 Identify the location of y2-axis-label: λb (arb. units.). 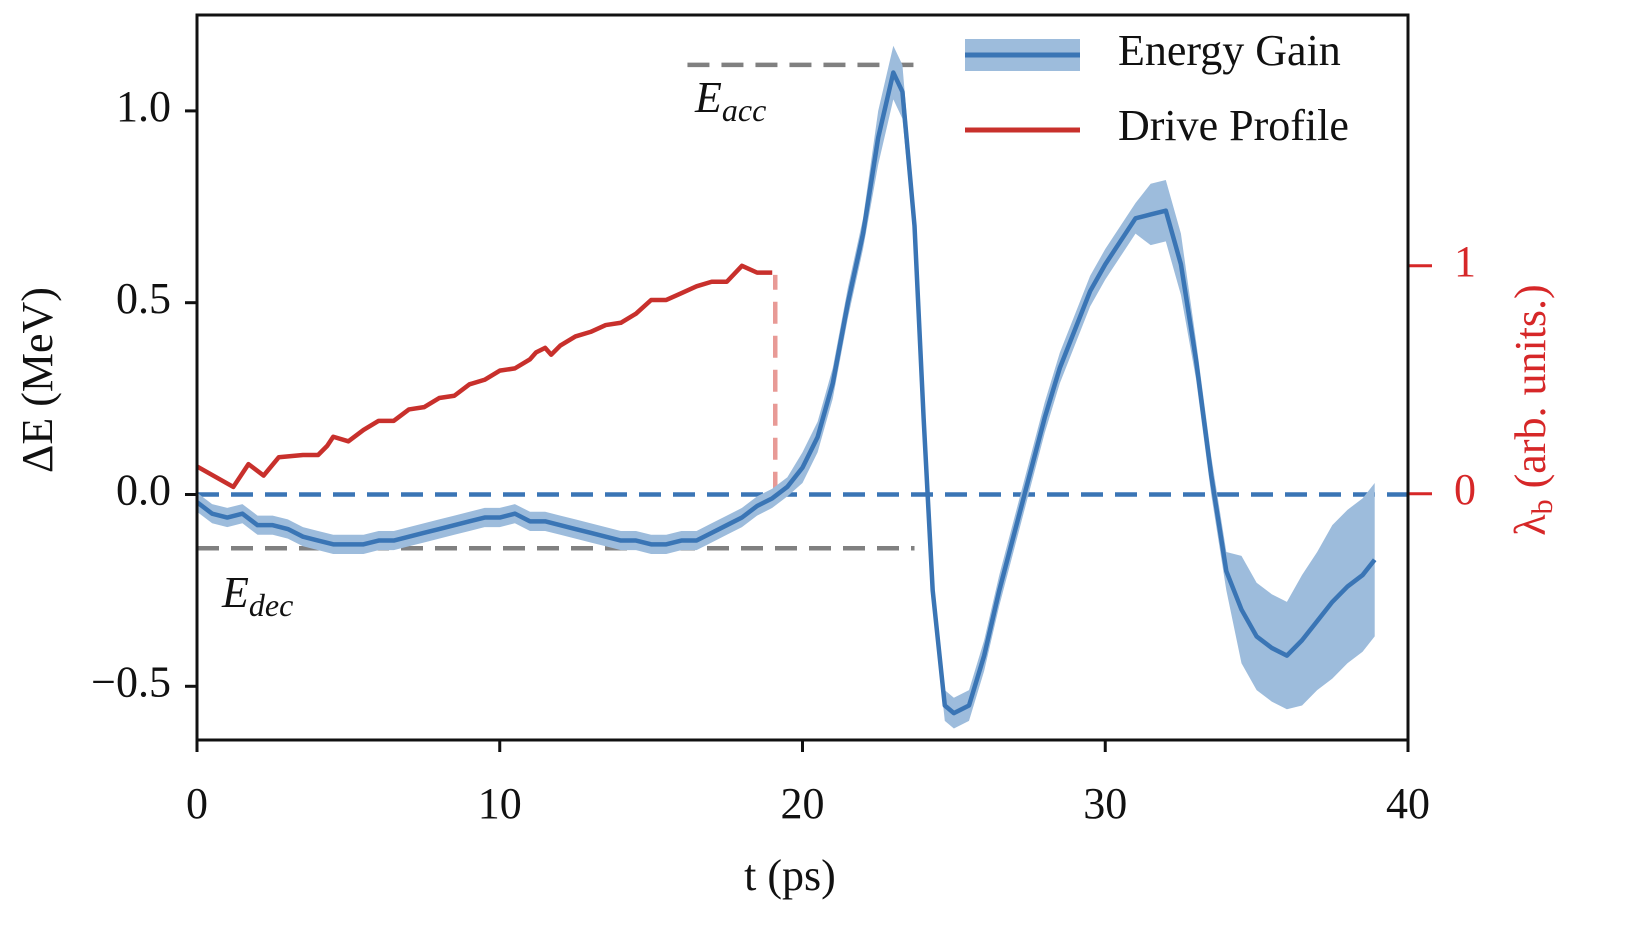
(1532, 409).